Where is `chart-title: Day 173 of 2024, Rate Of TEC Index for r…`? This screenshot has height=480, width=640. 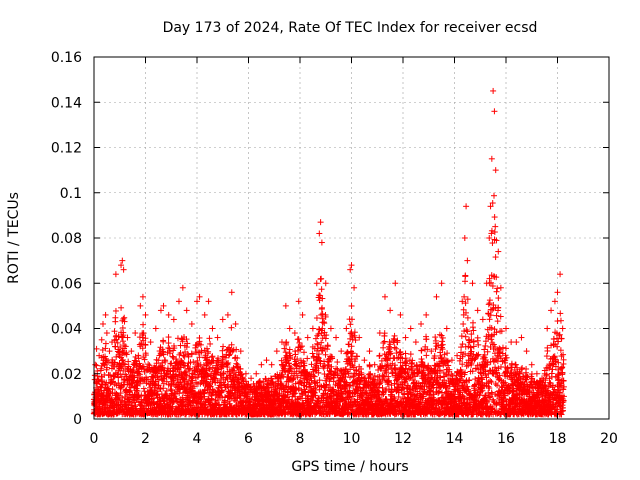 chart-title: Day 173 of 2024, Rate Of TEC Index for r… is located at coordinates (350, 28).